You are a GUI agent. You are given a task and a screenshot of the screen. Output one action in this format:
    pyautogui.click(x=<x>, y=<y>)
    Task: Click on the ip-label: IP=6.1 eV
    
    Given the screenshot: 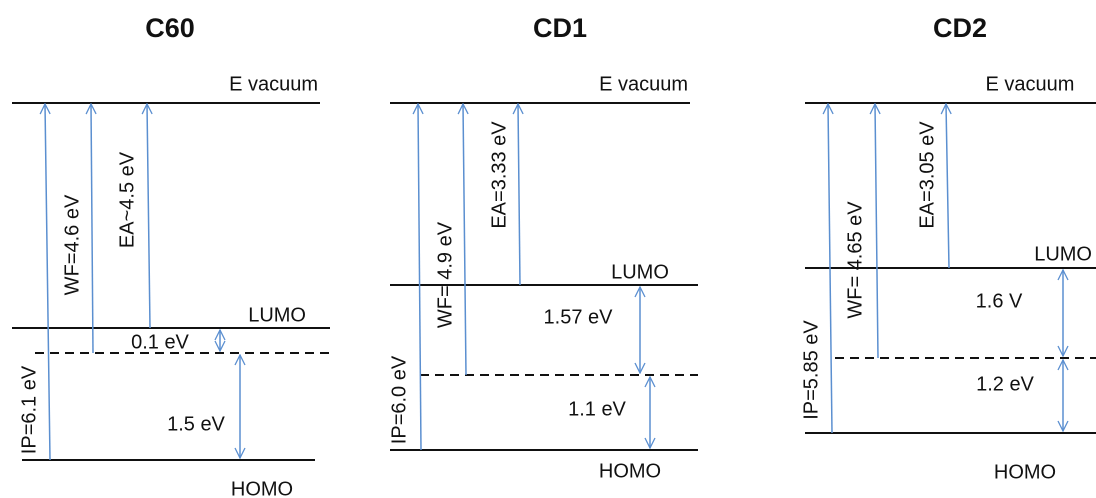 What is the action you would take?
    pyautogui.click(x=29, y=409)
    